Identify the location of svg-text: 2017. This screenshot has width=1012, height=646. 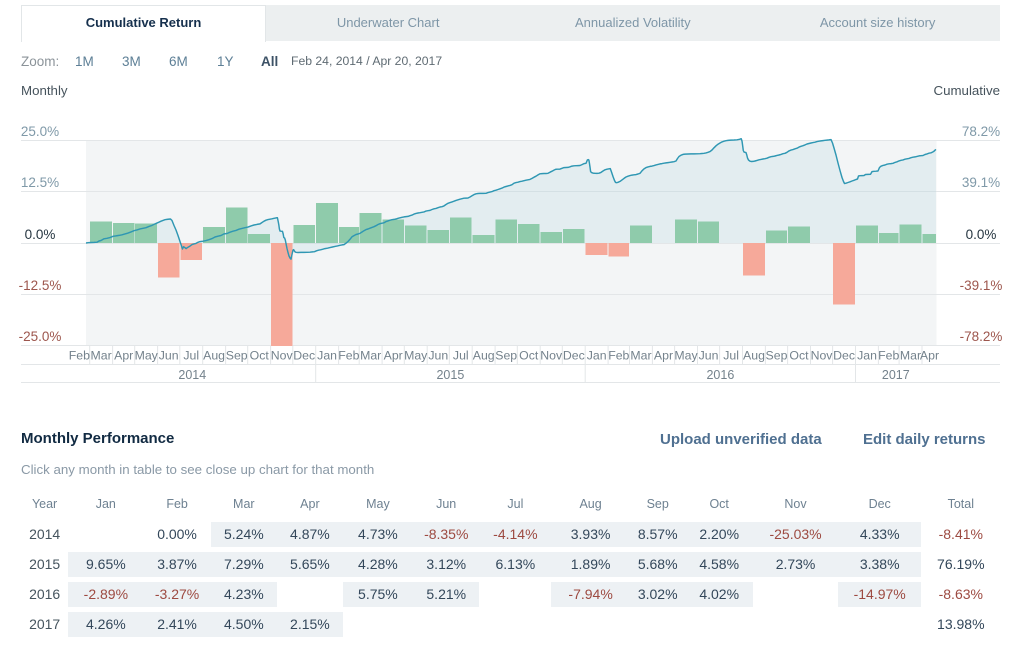
(896, 375).